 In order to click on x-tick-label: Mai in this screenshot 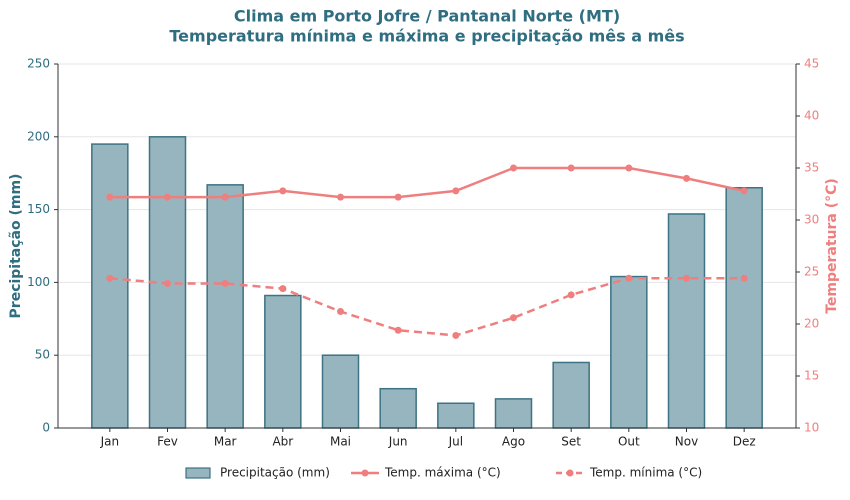, I will do `click(340, 442)`.